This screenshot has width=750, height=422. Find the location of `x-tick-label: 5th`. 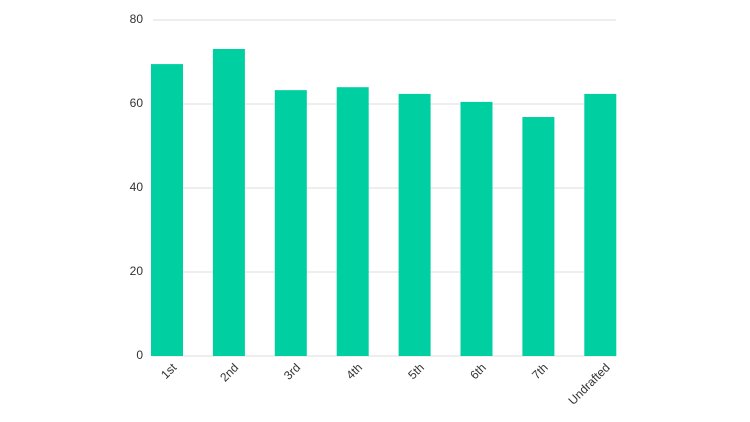

x-tick-label: 5th is located at coordinates (416, 371).